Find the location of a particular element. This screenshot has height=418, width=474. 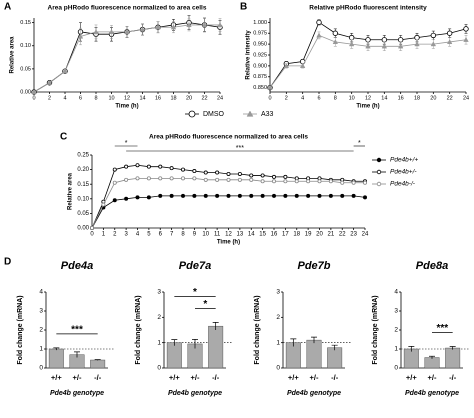

x-tick-label: 17 is located at coordinates (285, 235).